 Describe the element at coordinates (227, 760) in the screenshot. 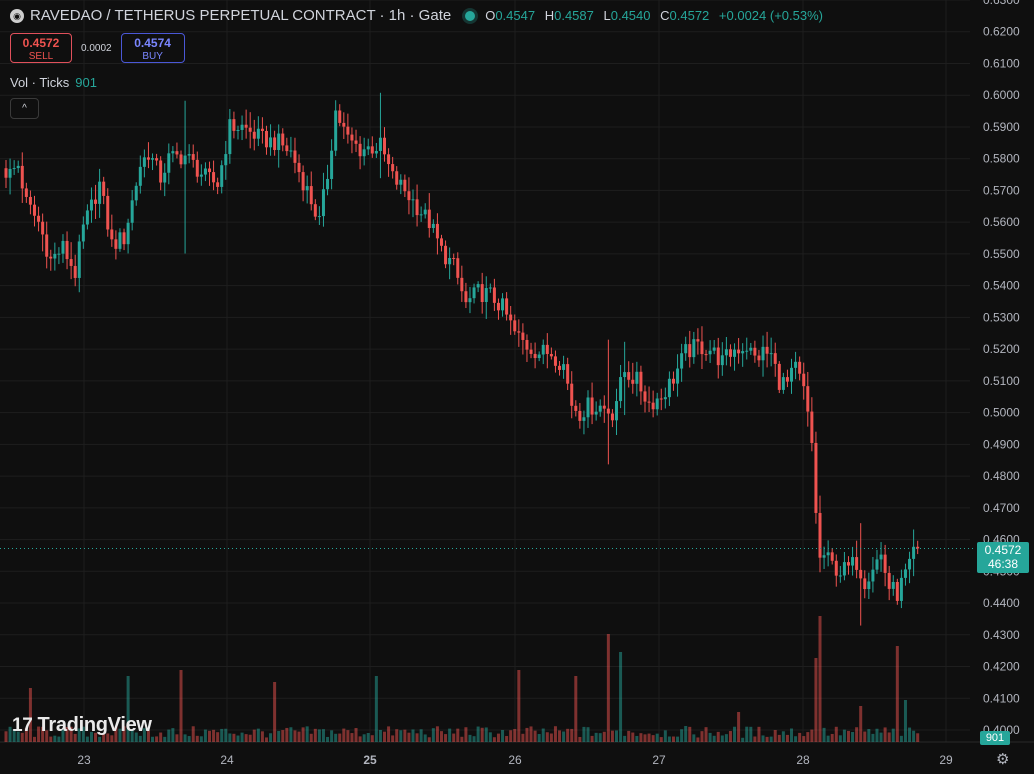

I see `x-axis-tick-label: 24` at that location.